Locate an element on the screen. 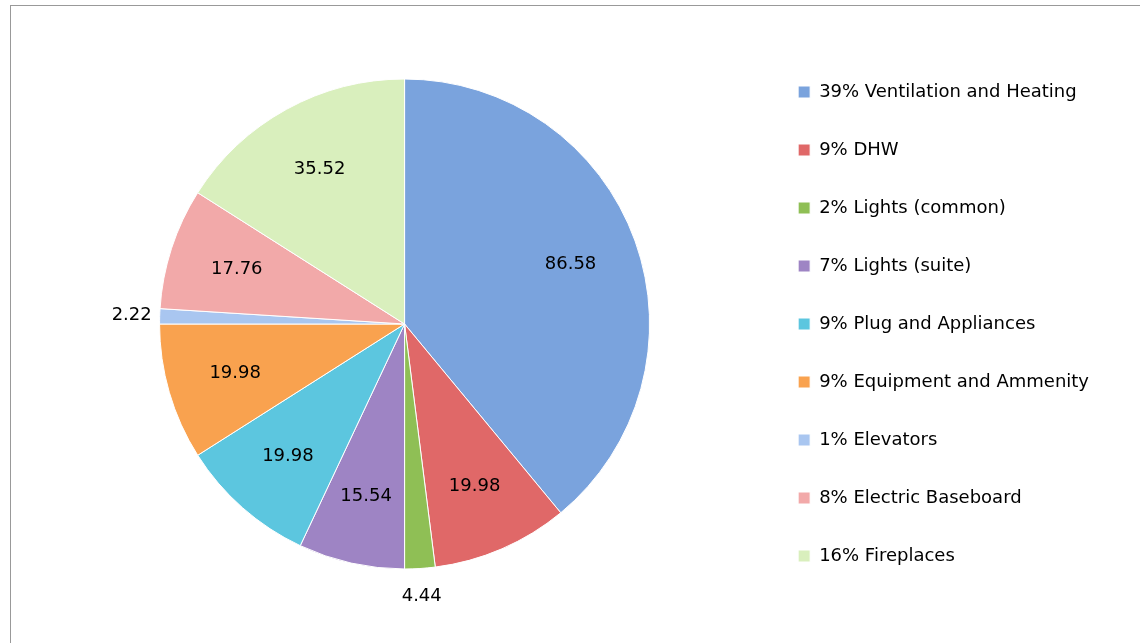 The height and width of the screenshot is (643, 1140). legend-label: 9% Plug and Appliances is located at coordinates (927, 322).